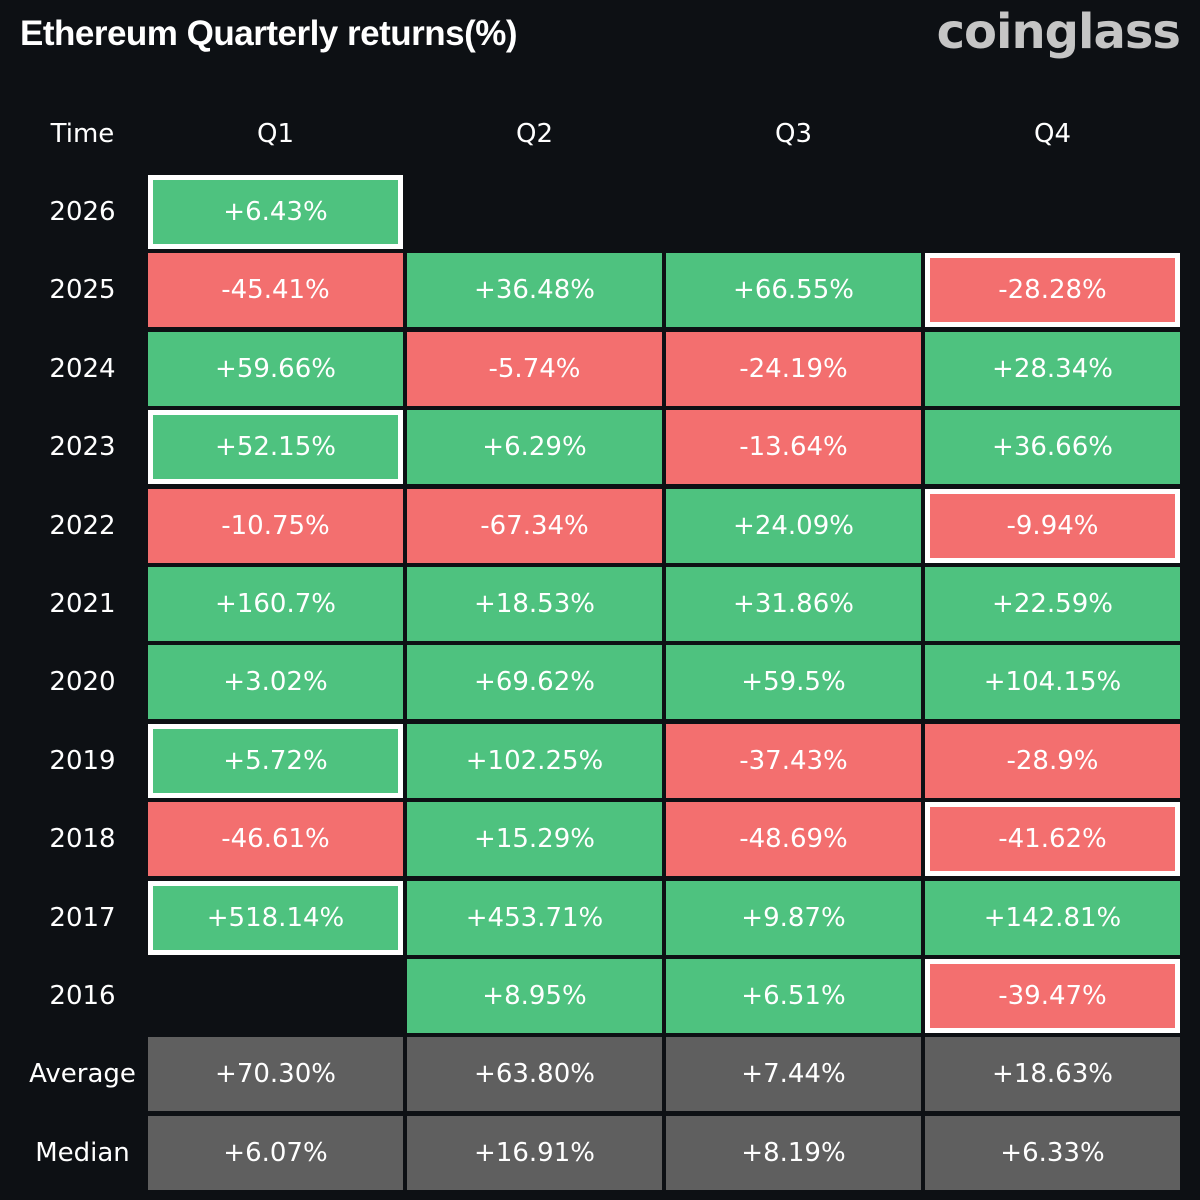  Describe the element at coordinates (275, 760) in the screenshot. I see `return-cell-2019-q1: +5.72%` at that location.